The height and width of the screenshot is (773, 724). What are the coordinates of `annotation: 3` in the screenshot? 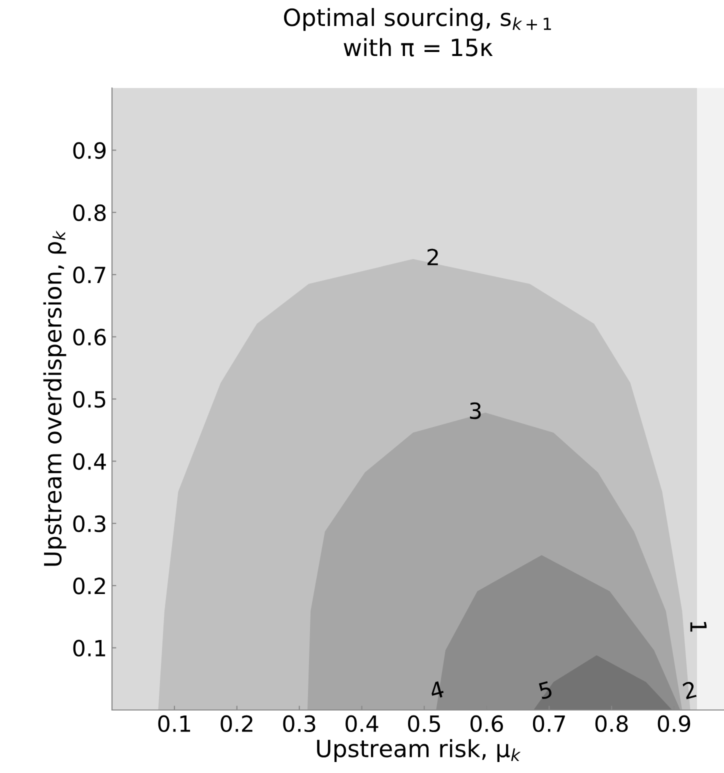 It's located at (475, 411).